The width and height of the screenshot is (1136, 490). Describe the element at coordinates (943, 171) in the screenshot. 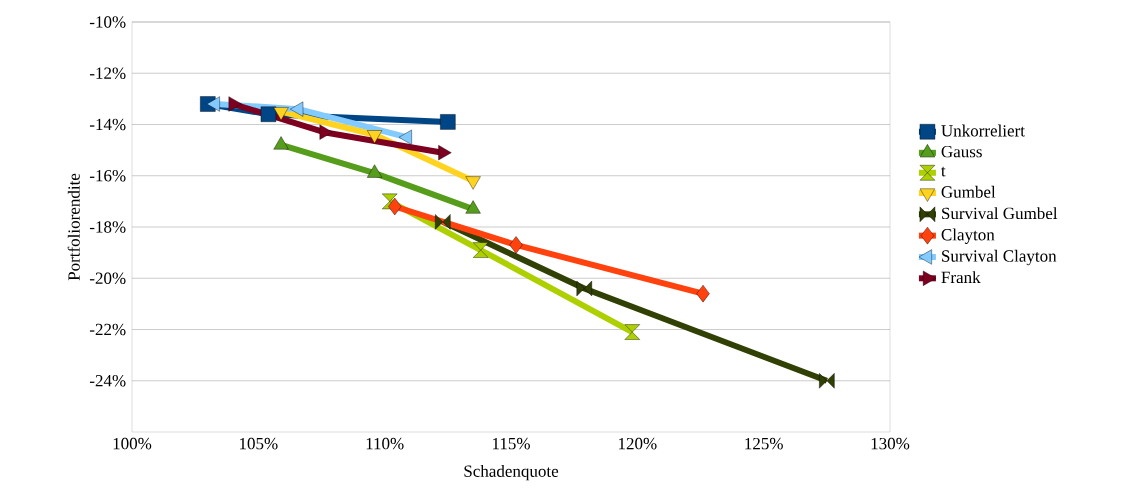

I see `legend-label: t` at that location.